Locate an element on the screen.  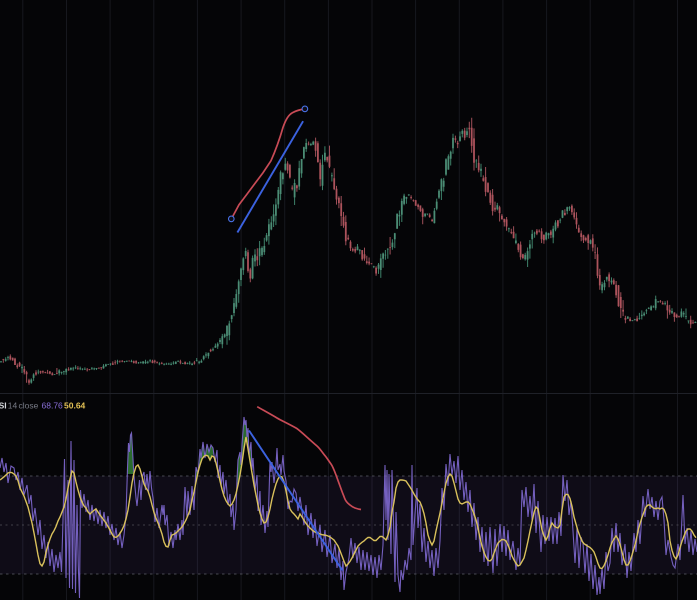
svg-text: 50.64 is located at coordinates (75, 405).